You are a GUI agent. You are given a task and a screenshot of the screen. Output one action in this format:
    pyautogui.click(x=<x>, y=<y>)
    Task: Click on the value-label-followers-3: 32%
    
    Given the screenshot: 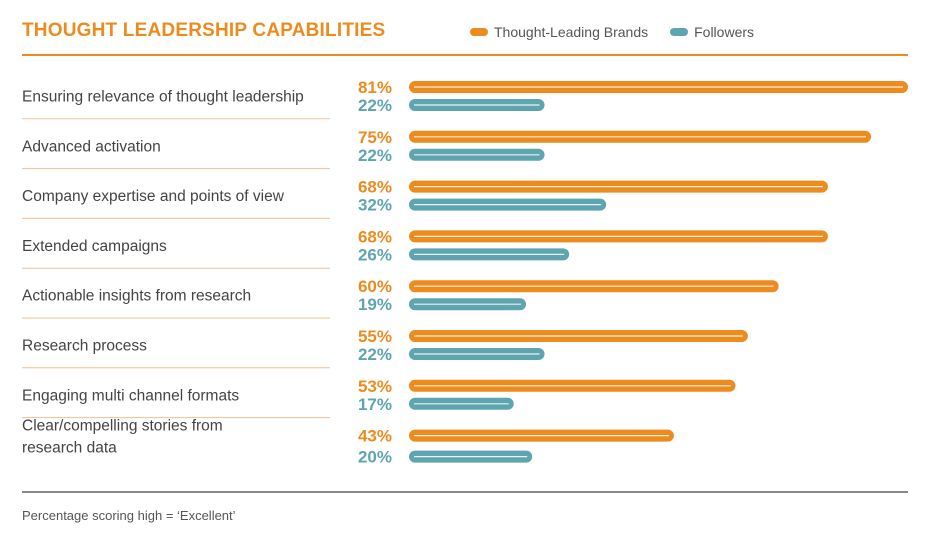 What is the action you would take?
    pyautogui.click(x=375, y=205)
    